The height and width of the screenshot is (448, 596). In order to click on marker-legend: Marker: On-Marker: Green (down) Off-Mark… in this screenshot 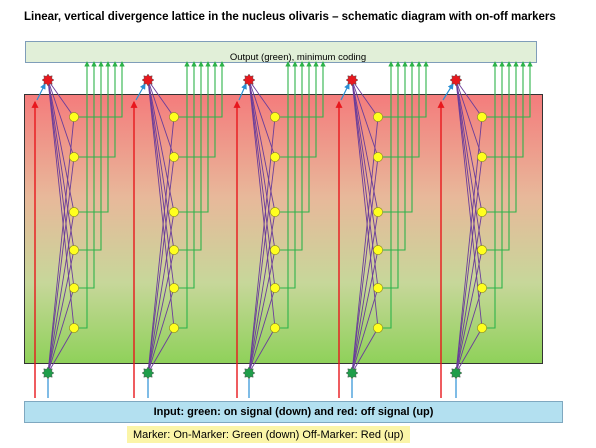, I will do `click(268, 434)`.